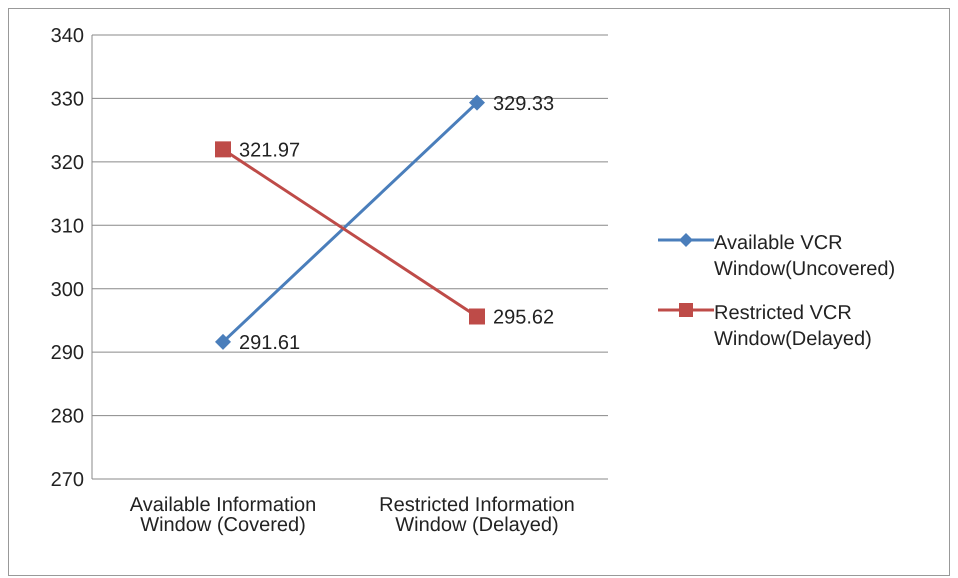 The width and height of the screenshot is (958, 578). What do you see at coordinates (523, 317) in the screenshot?
I see `data-label: 295.62` at bounding box center [523, 317].